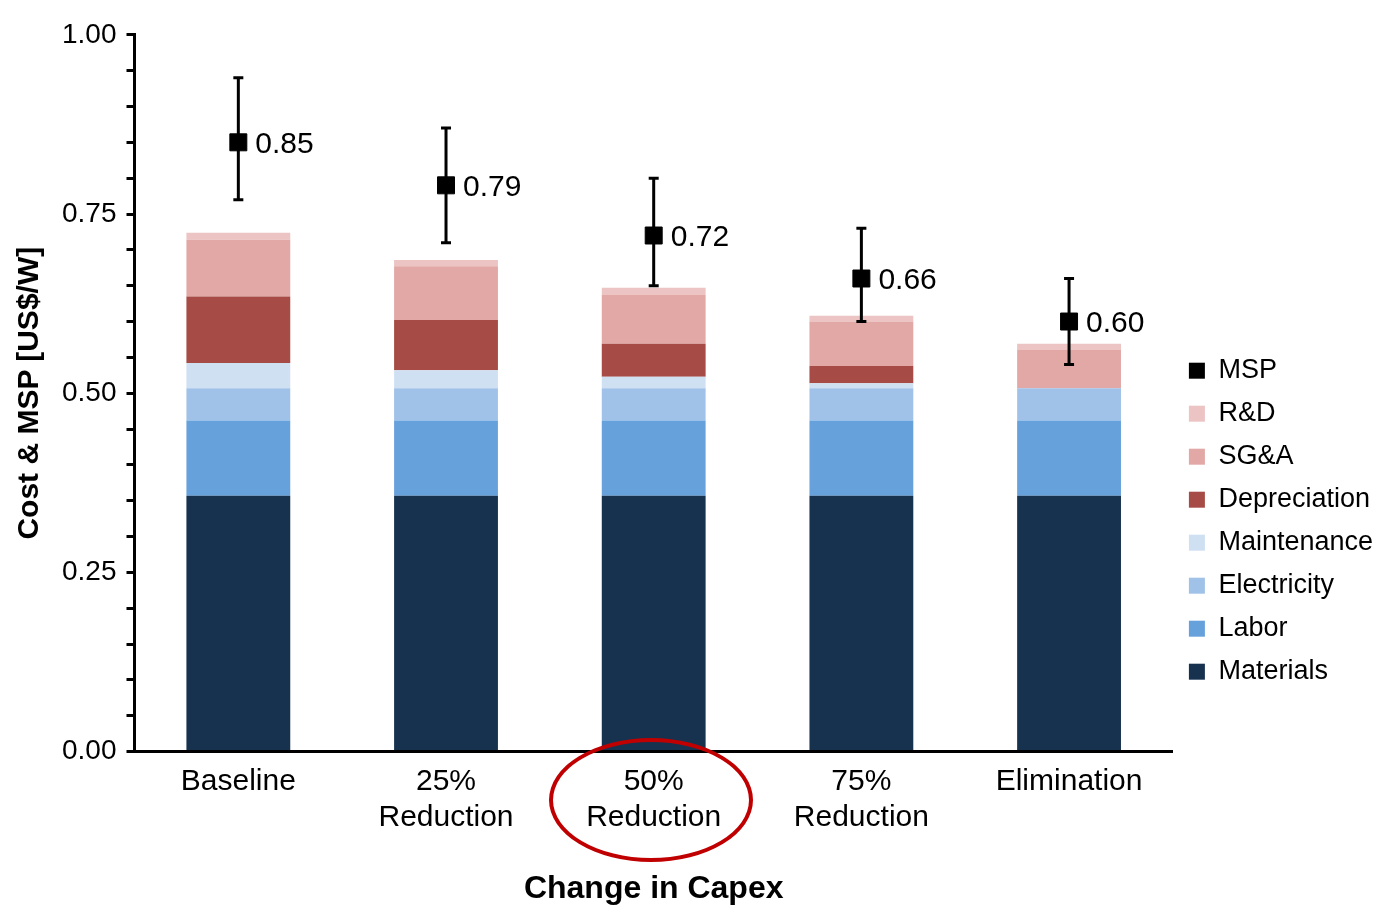 The width and height of the screenshot is (1391, 920). Describe the element at coordinates (1253, 627) in the screenshot. I see `legend-label: Labor` at that location.